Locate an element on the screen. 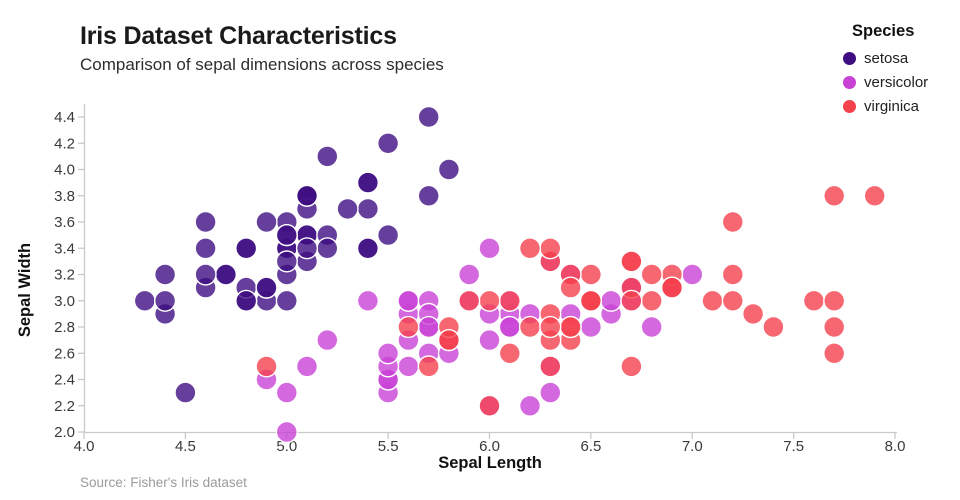 This screenshot has height=500, width=960. legend: Species setosa versicolor virginica is located at coordinates (885, 70).